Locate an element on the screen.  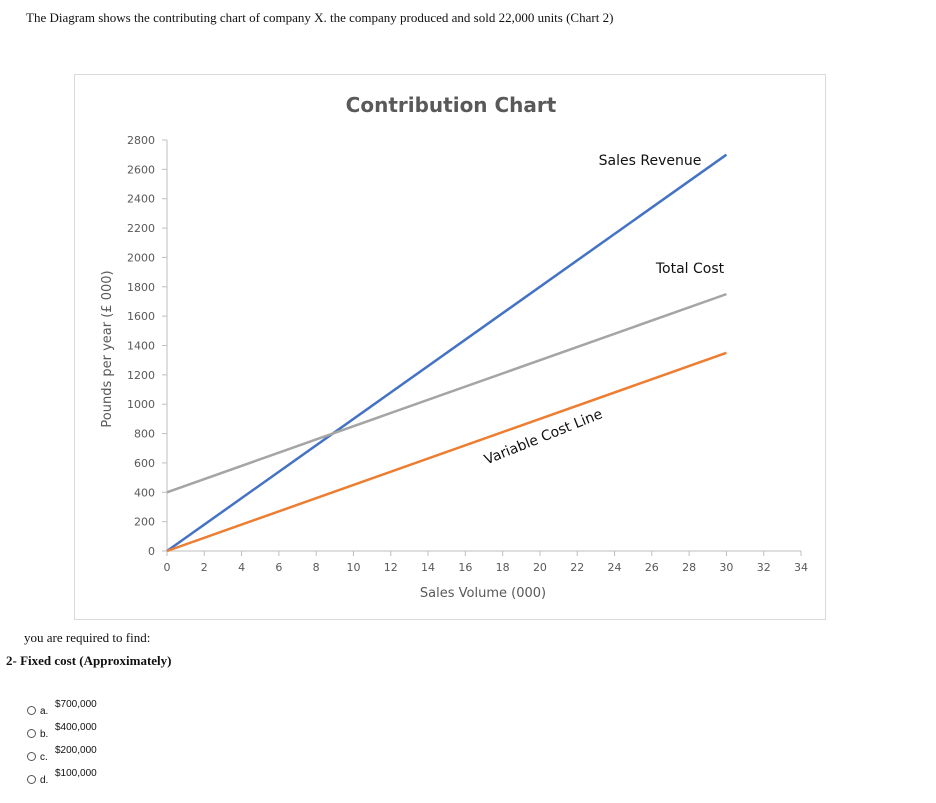
x-axis-label: Sales Volume (000) is located at coordinates (483, 593).